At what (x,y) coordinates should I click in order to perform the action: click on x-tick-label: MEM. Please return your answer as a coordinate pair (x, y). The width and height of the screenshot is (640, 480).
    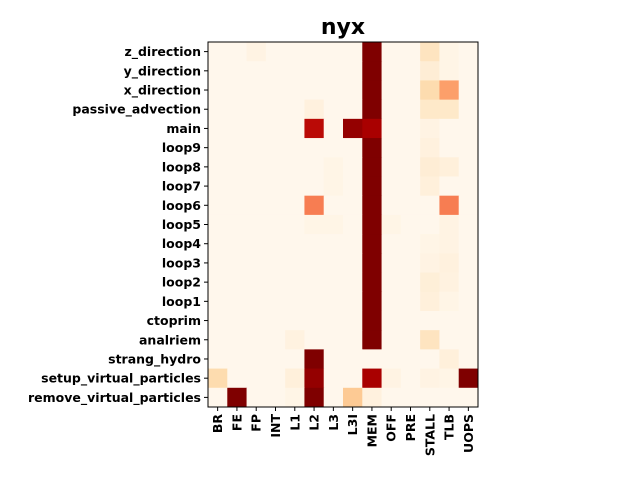
    Looking at the image, I should click on (371, 430).